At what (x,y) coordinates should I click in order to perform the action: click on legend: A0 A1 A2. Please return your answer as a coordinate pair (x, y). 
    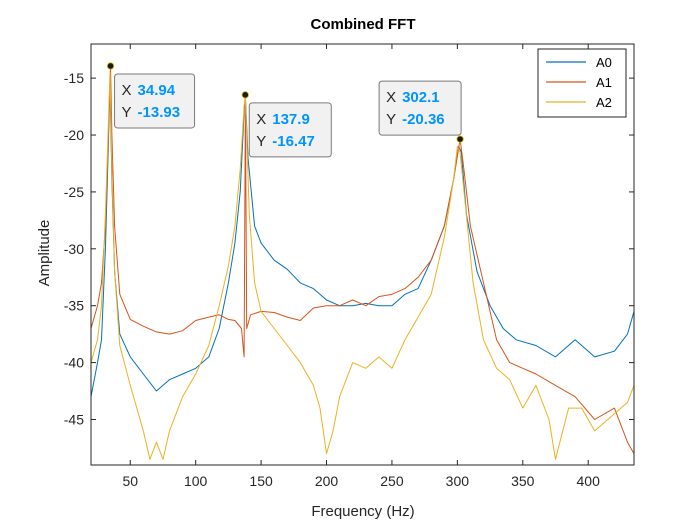
    Looking at the image, I should click on (582, 83).